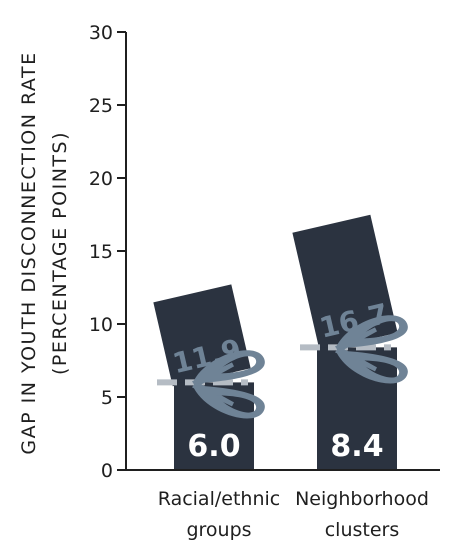 The height and width of the screenshot is (552, 462). What do you see at coordinates (101, 106) in the screenshot?
I see `y-tick-label: 25` at bounding box center [101, 106].